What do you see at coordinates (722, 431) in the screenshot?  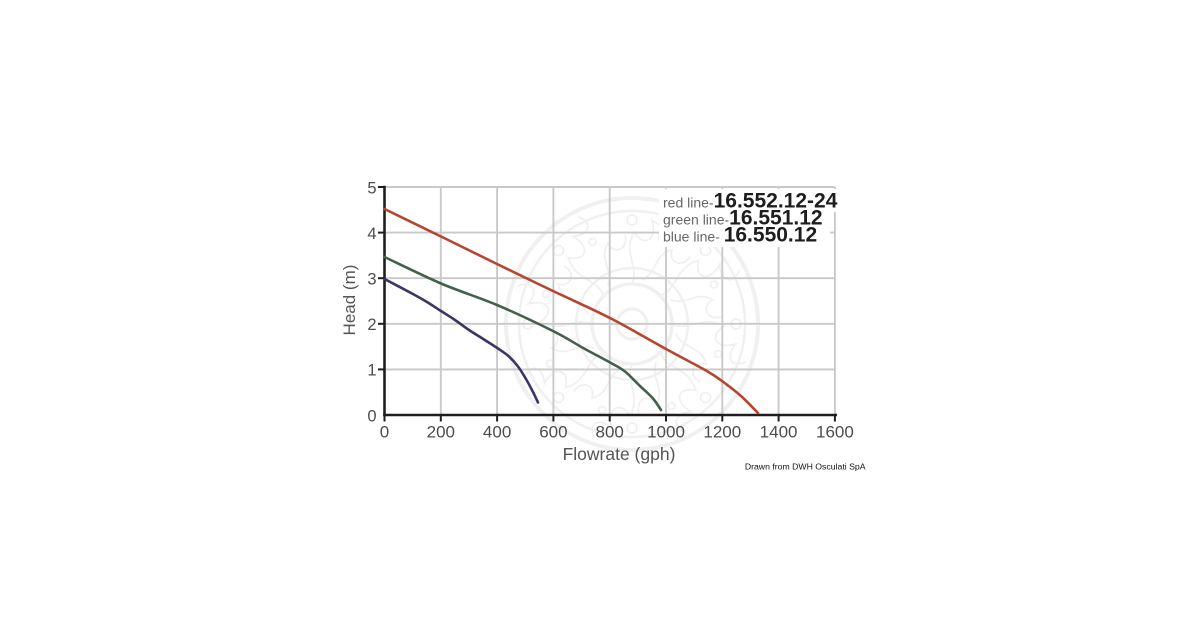 I see `svg-text: 1200` at bounding box center [722, 431].